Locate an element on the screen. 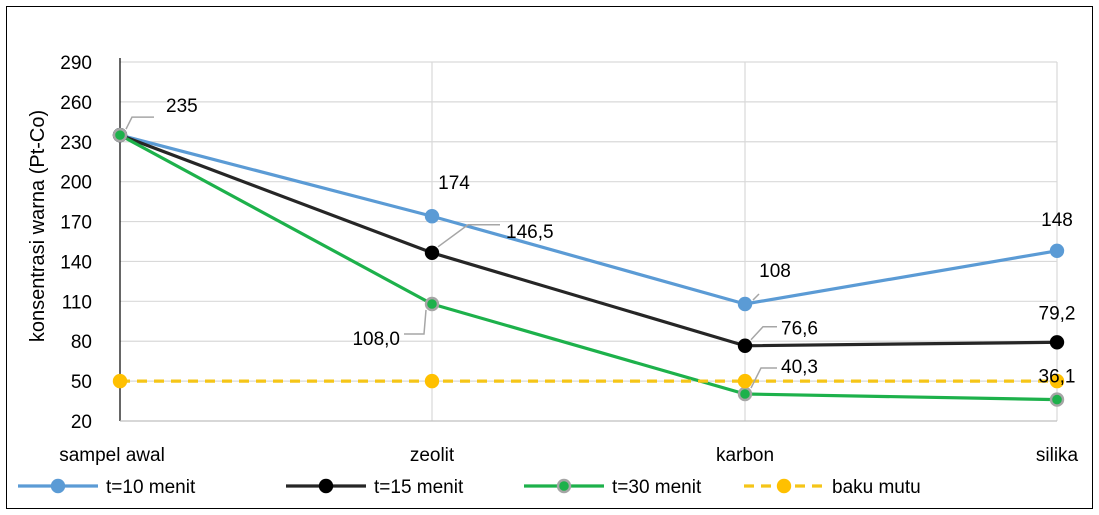 This screenshot has height=515, width=1099. data-label: 40,3 is located at coordinates (799, 367).